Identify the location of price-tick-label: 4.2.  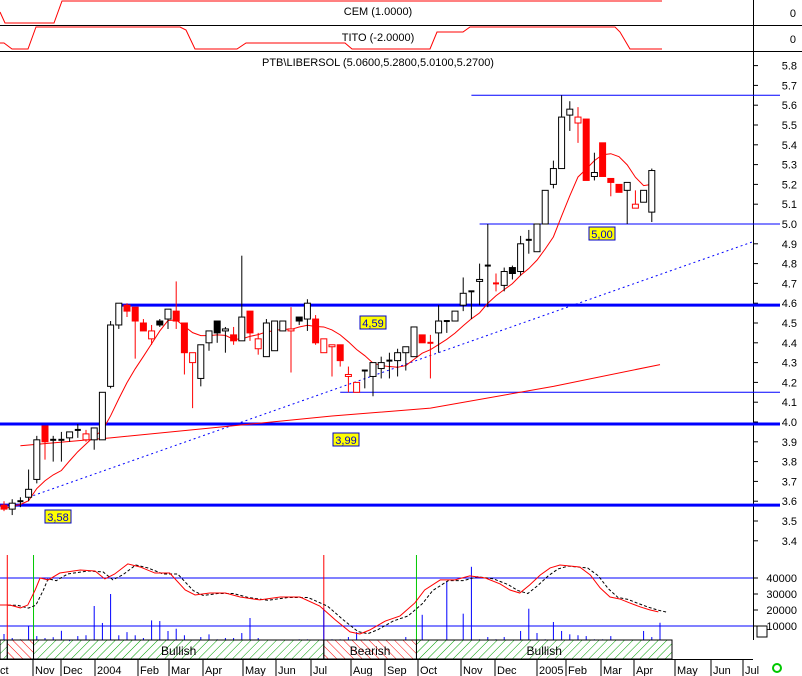
(789, 383).